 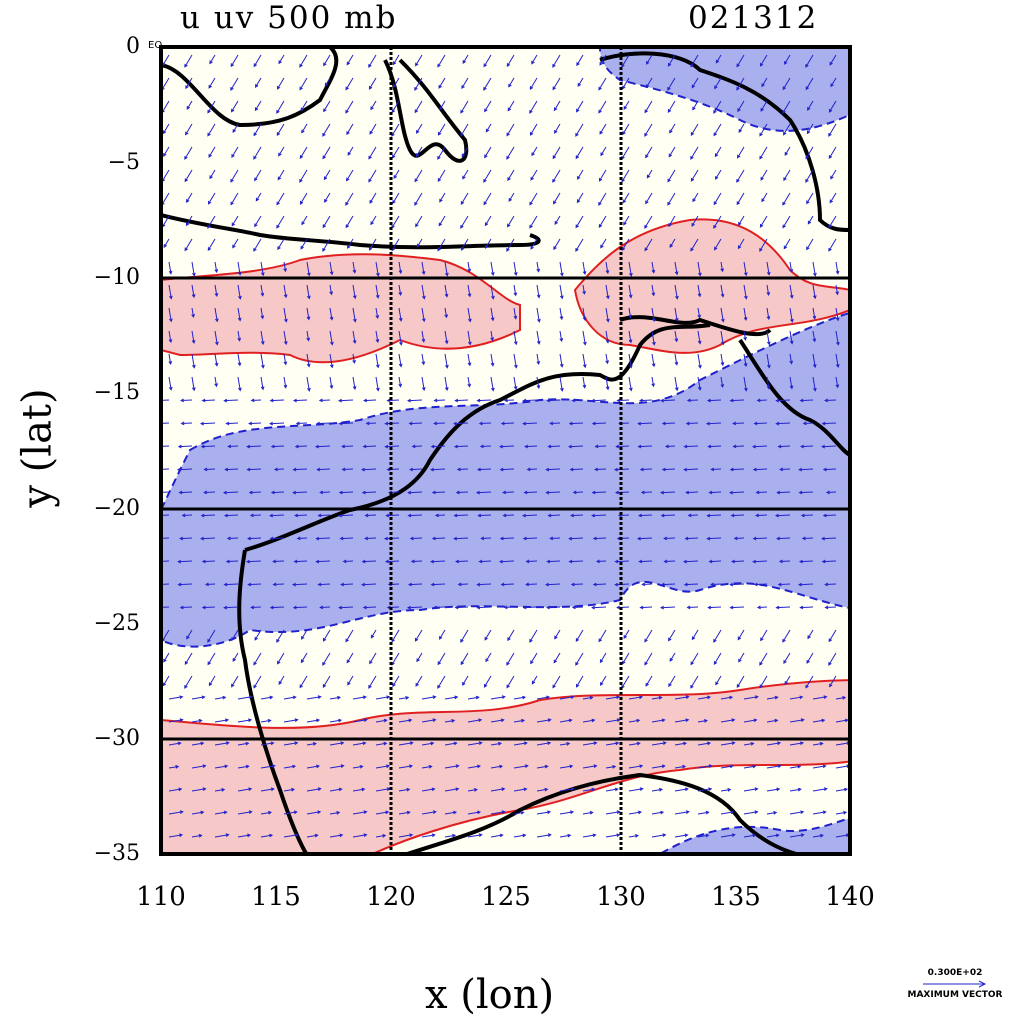 I want to click on y-tick: −5, so click(x=123, y=162).